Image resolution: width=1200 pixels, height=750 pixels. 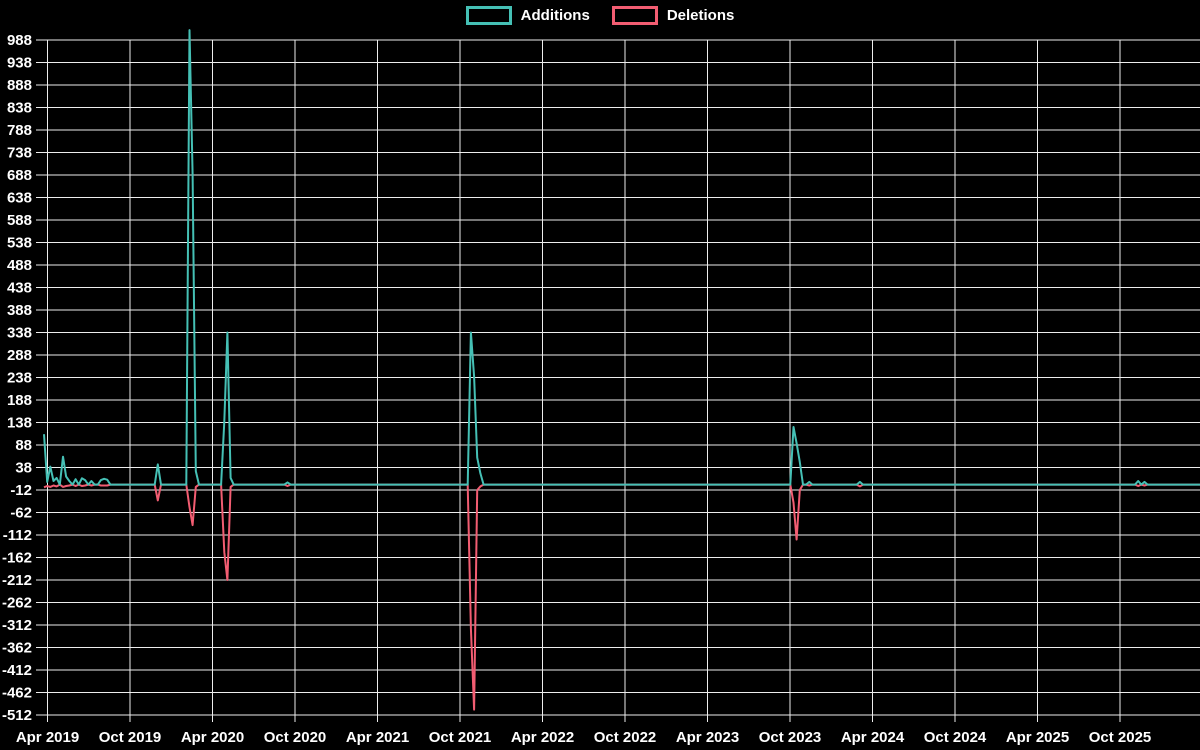 I want to click on y-tick-label: 338, so click(x=19, y=333).